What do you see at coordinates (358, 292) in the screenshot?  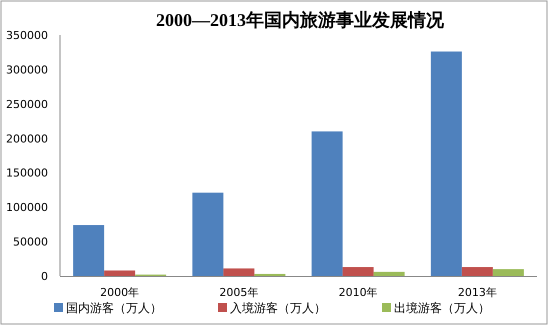 I see `x-tick-label: 2010年` at bounding box center [358, 292].